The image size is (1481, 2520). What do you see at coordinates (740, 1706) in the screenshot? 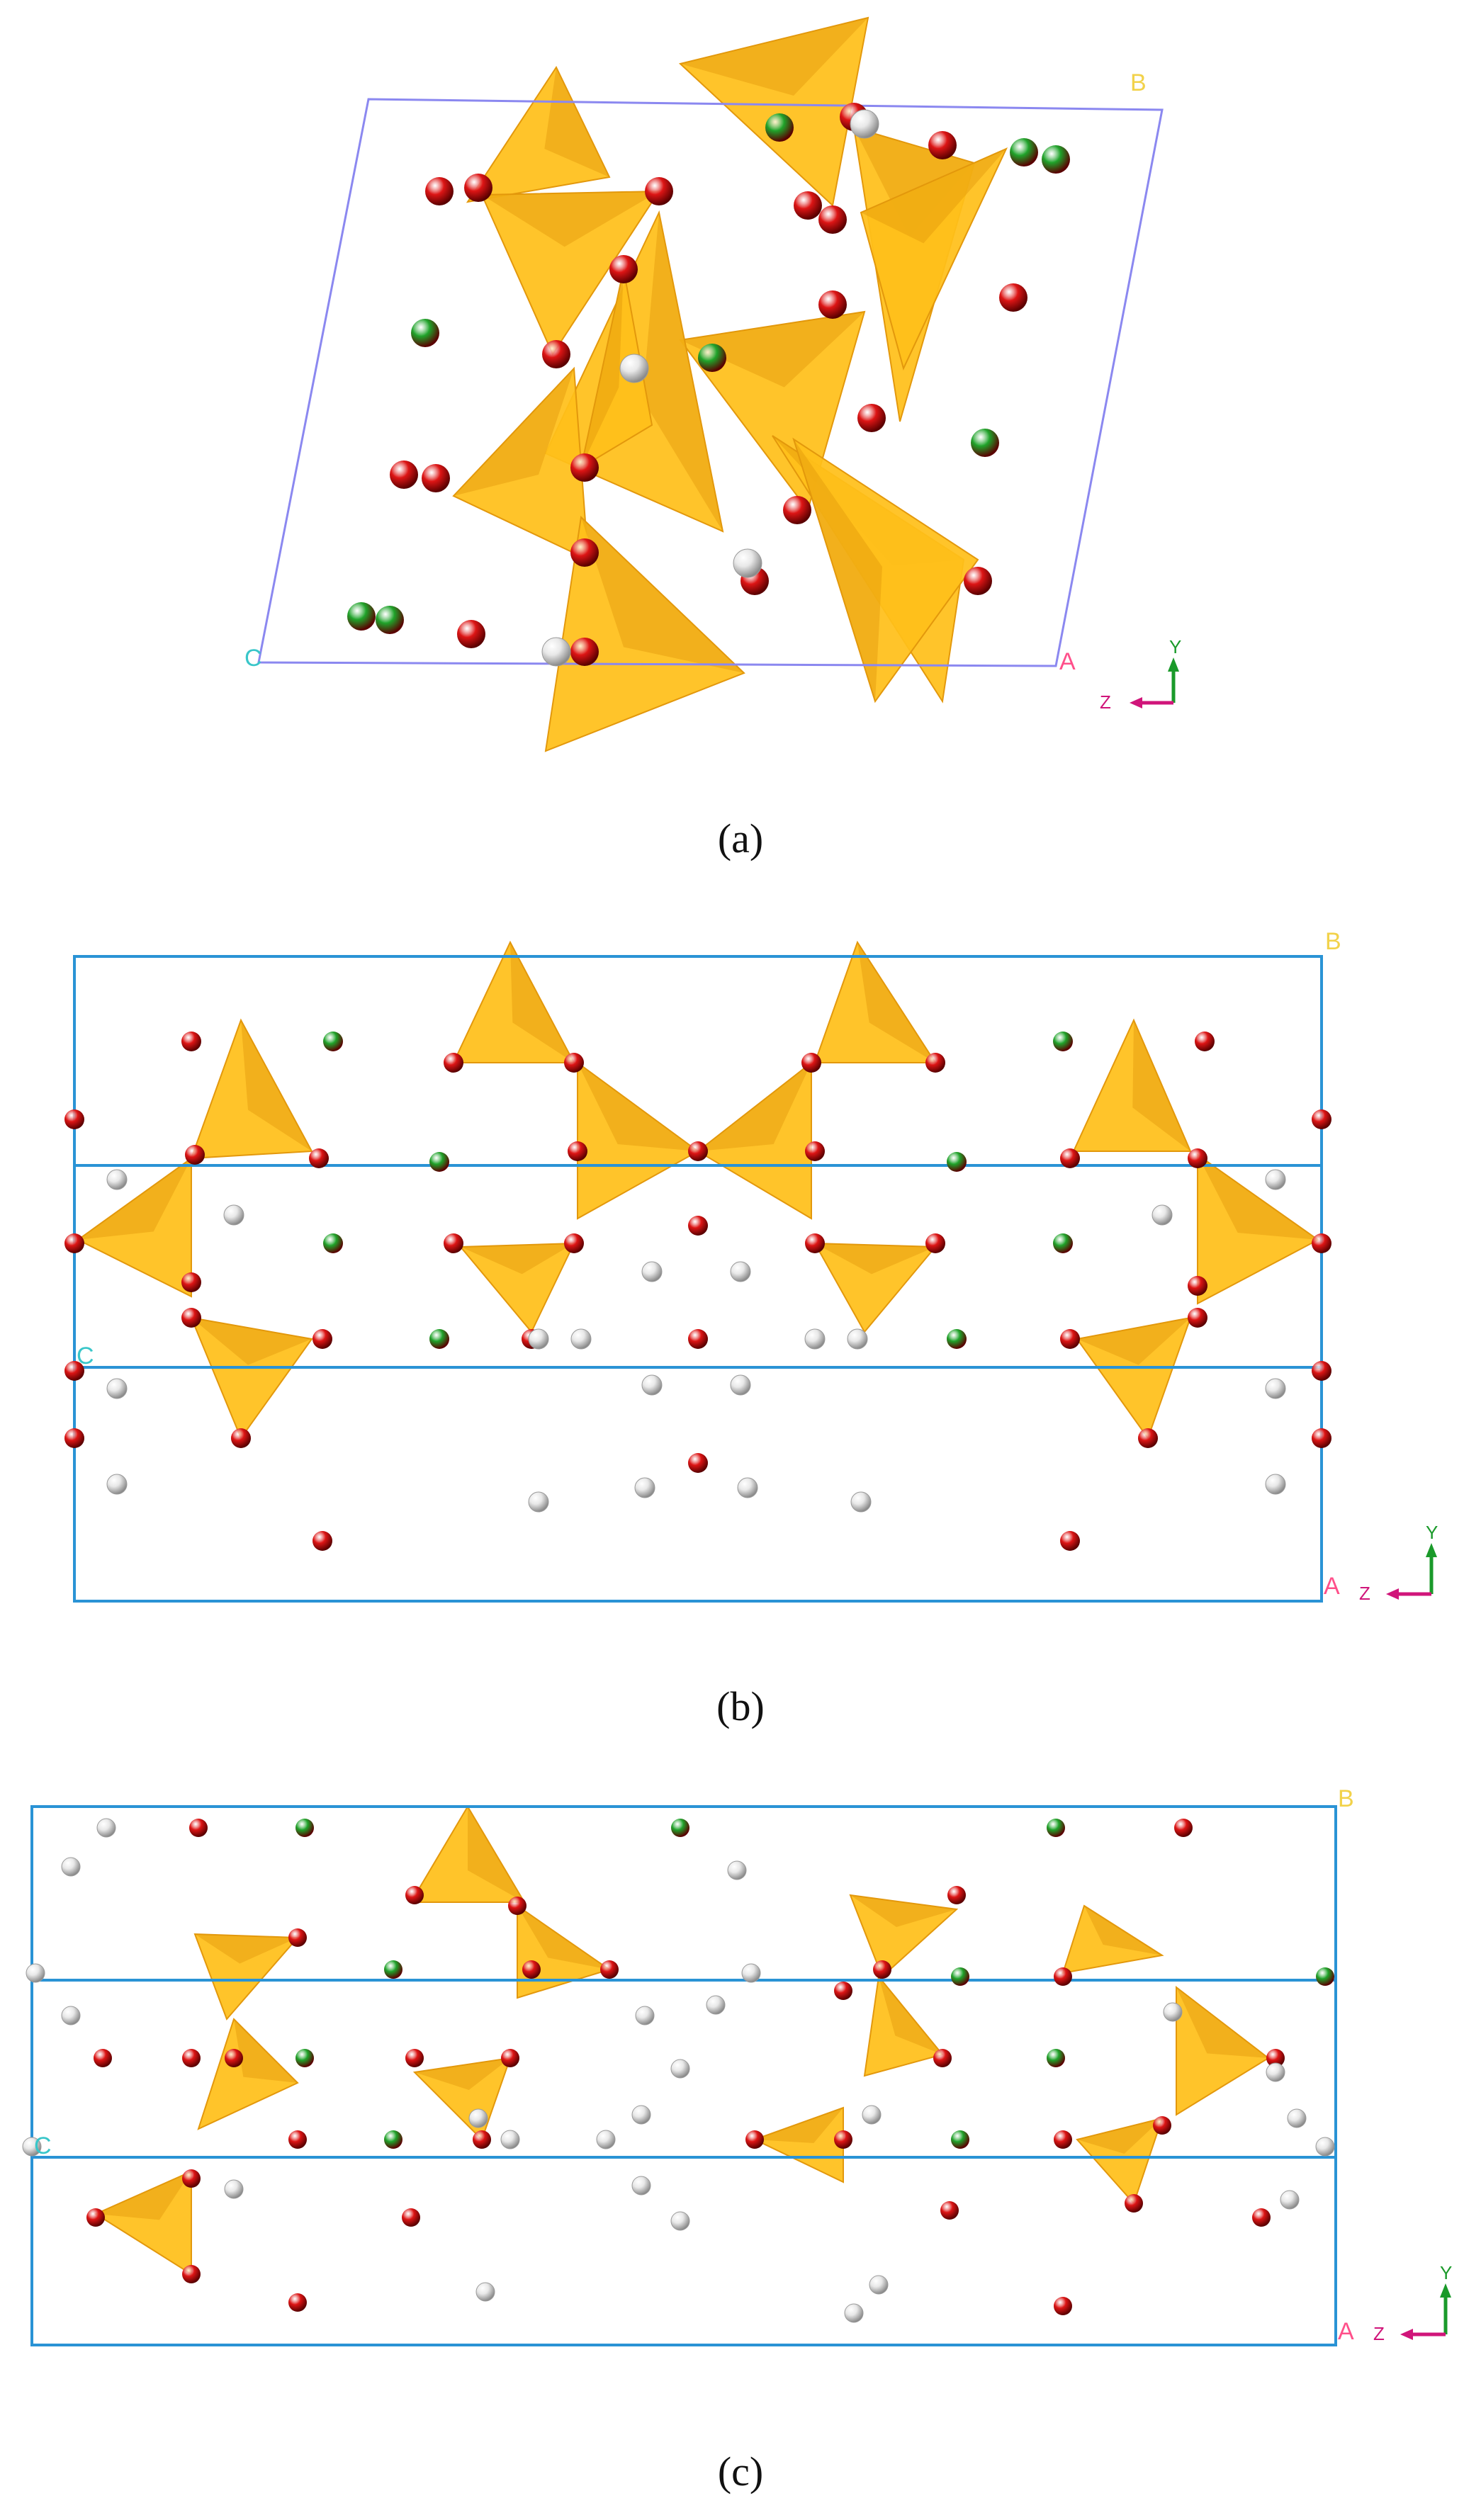
I see `caption-b: (b)` at bounding box center [740, 1706].